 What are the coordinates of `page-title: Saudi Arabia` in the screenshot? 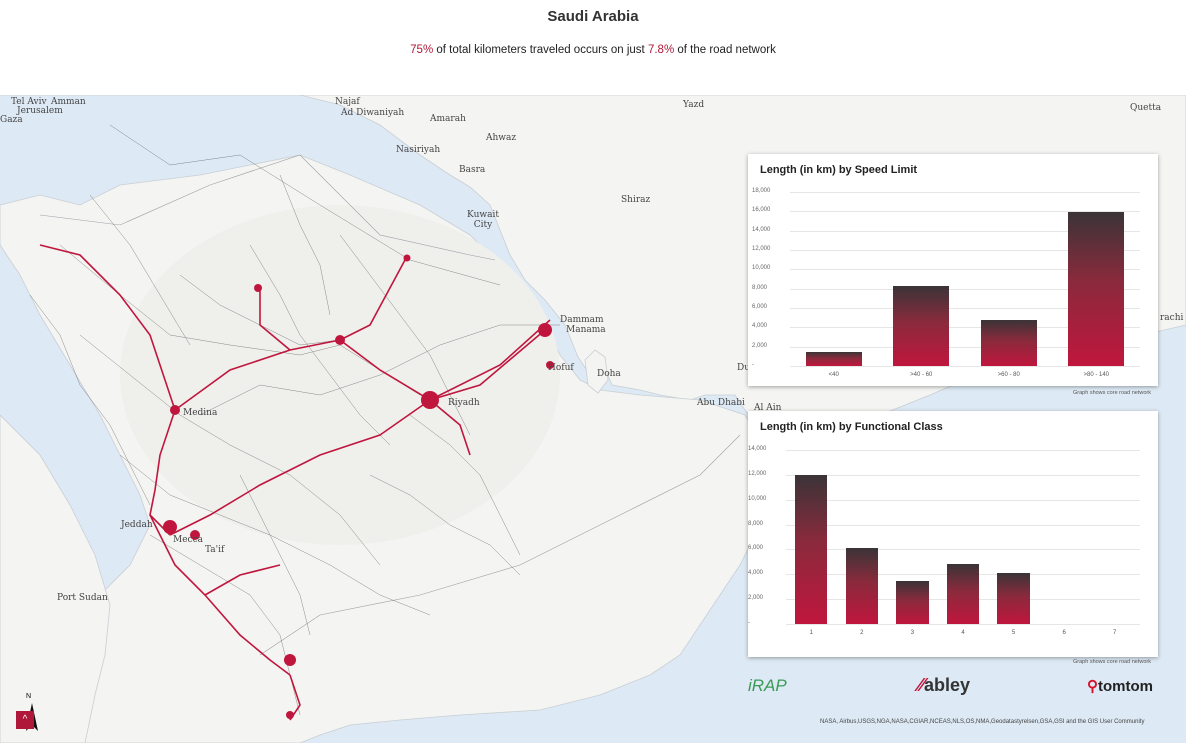 It's located at (593, 16).